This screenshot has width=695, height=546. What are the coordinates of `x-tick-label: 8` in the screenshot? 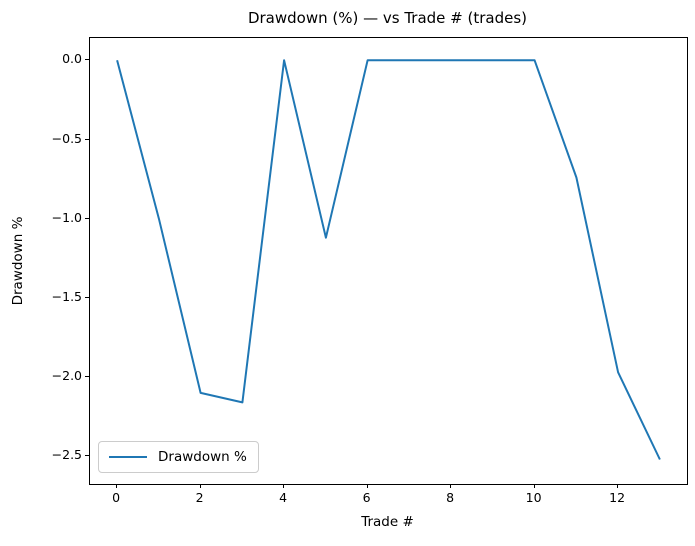 It's located at (450, 497).